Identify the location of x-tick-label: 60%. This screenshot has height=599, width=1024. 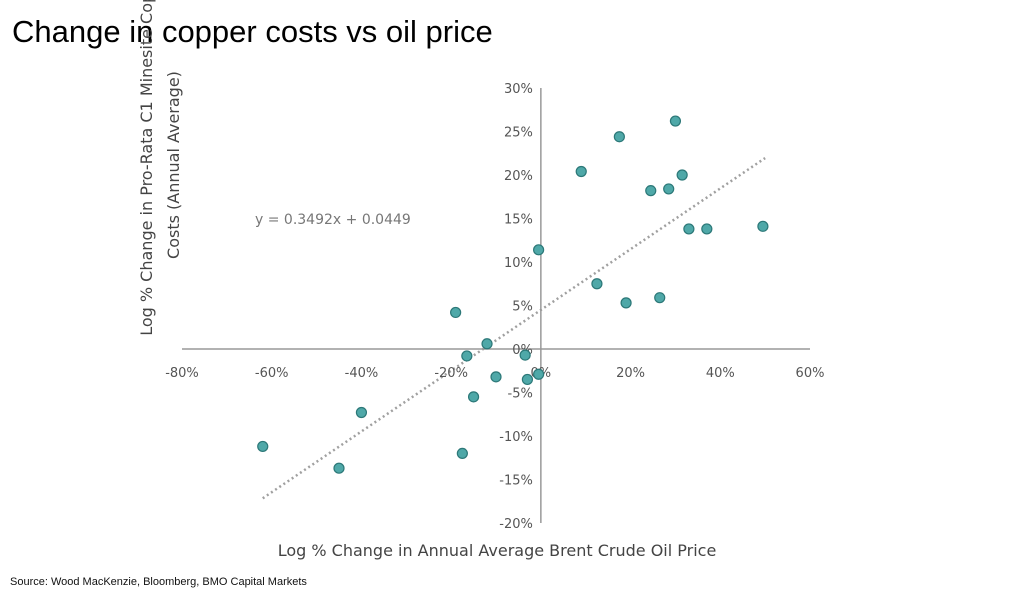
(810, 373).